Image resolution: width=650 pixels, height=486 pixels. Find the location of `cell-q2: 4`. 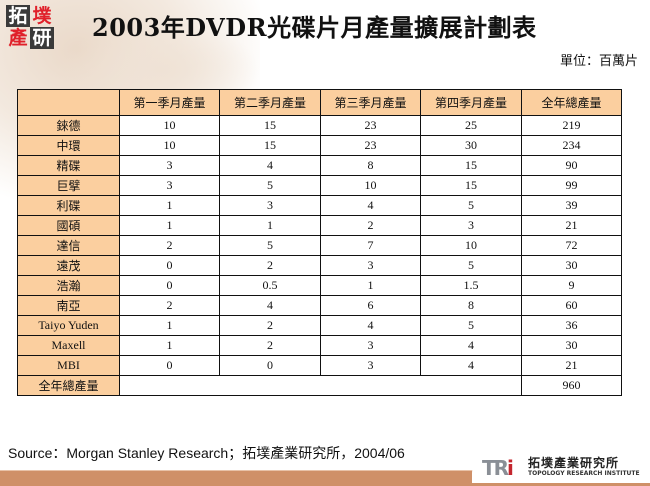

cell-q2: 4 is located at coordinates (270, 165).